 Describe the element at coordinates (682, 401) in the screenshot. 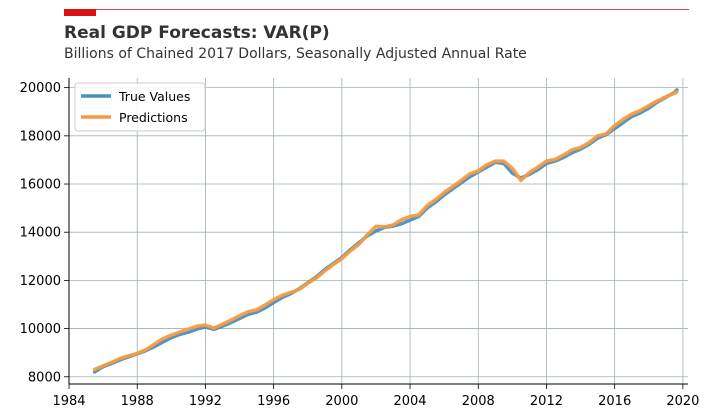

I see `x-tick-label: 2020` at that location.